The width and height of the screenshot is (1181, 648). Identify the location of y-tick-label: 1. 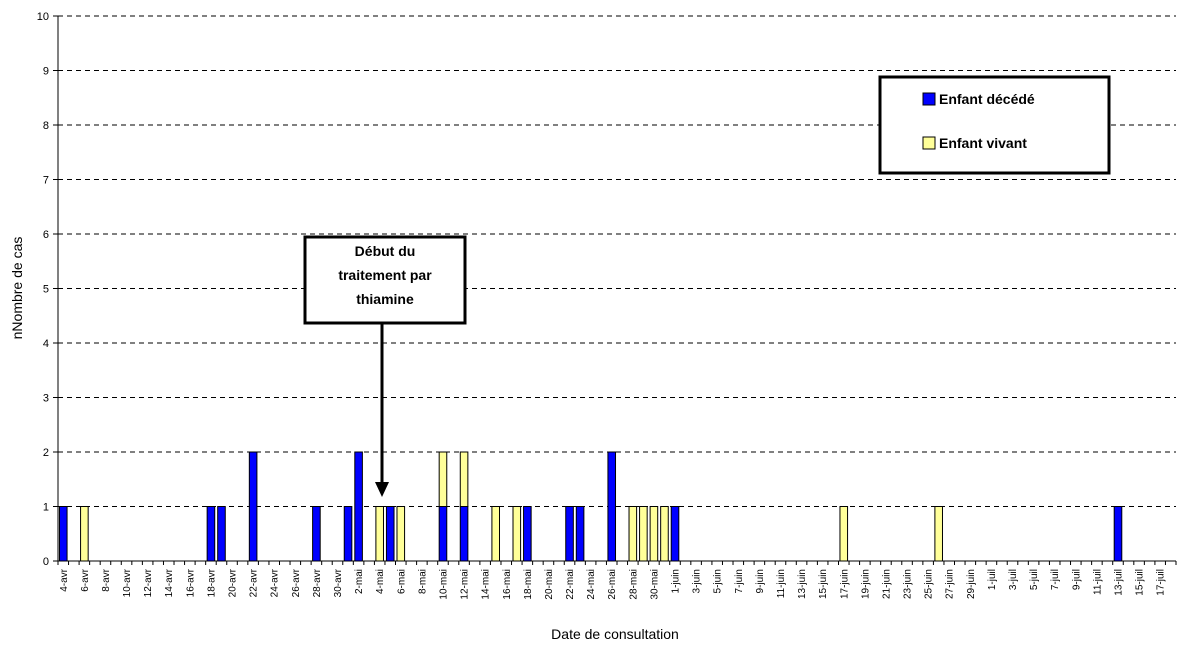
(46, 508).